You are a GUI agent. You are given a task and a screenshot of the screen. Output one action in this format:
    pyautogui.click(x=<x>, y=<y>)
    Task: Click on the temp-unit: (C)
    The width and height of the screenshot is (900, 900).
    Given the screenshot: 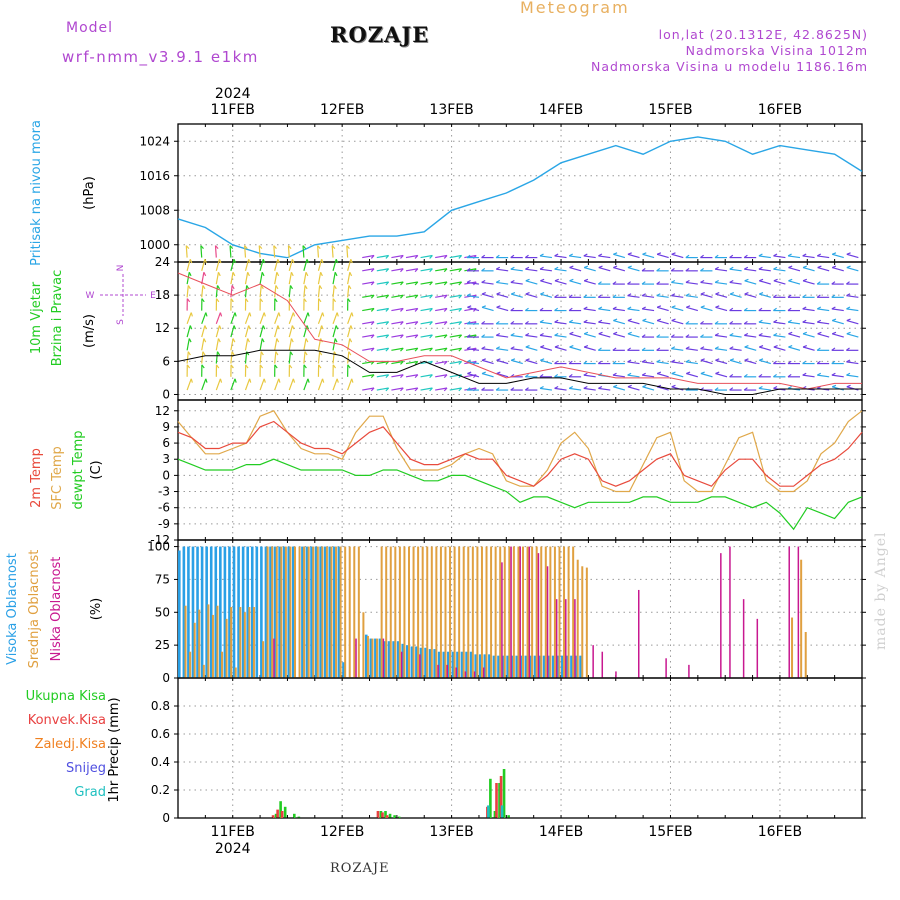 What is the action you would take?
    pyautogui.click(x=96, y=469)
    